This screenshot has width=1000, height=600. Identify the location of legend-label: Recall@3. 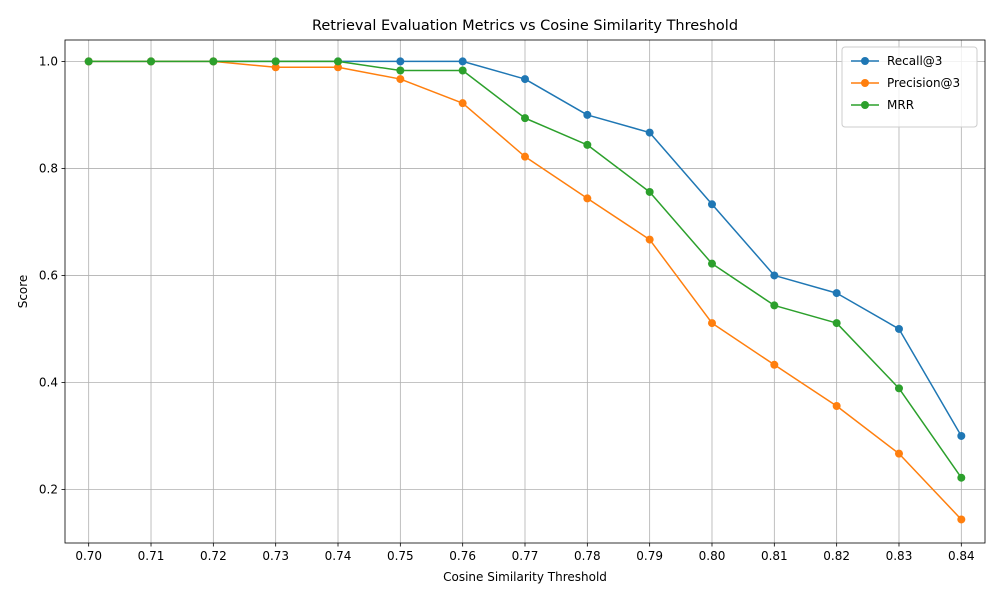
(914, 61).